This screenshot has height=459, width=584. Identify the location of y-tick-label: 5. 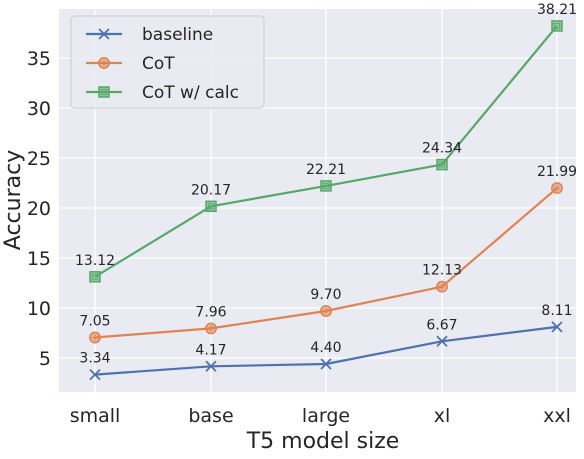
(45, 359).